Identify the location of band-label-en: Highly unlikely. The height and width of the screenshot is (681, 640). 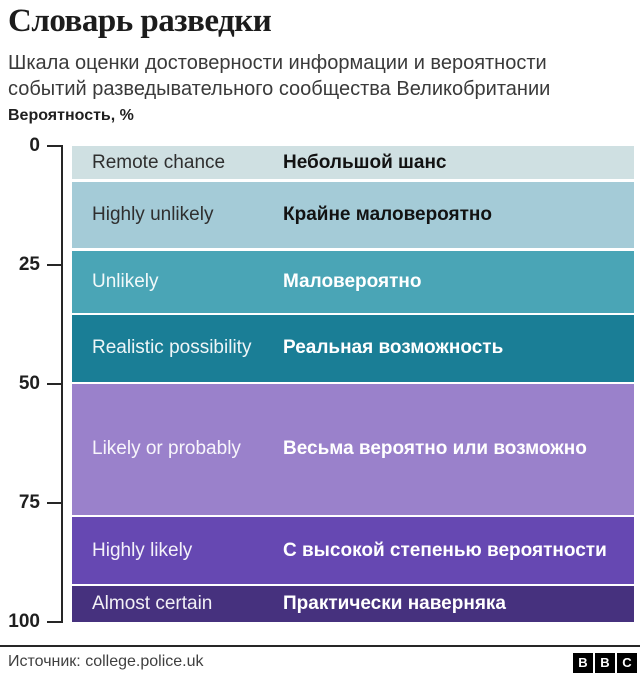
(153, 214).